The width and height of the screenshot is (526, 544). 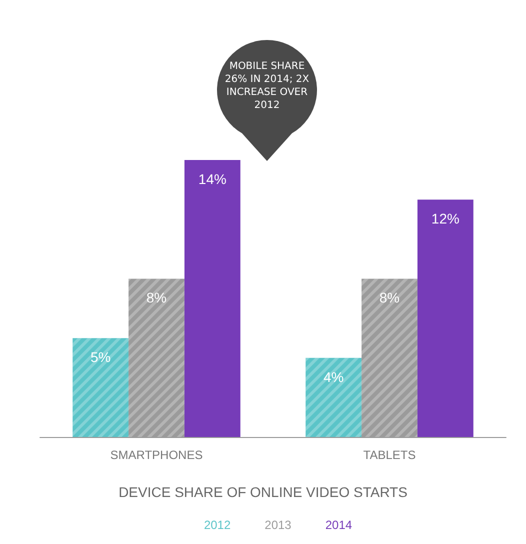 What do you see at coordinates (338, 525) in the screenshot?
I see `text: 2014` at bounding box center [338, 525].